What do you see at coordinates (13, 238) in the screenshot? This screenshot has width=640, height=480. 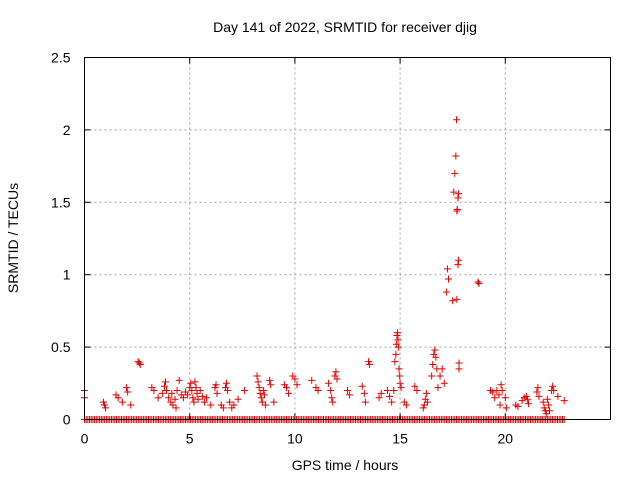 I see `y-axis-label: SRMTID / TECUs` at bounding box center [13, 238].